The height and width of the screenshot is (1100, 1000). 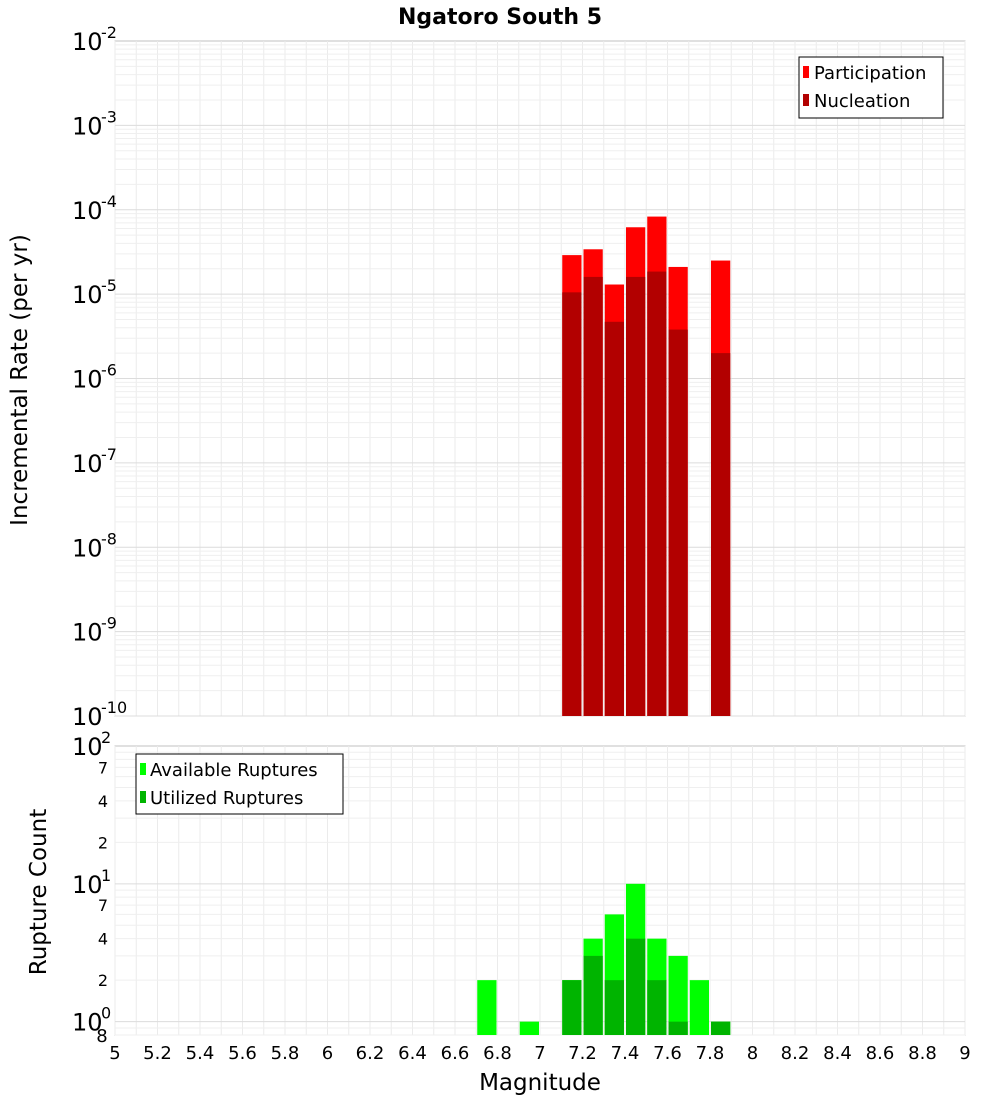 I want to click on x-tick-label: 8.2, so click(x=795, y=1053).